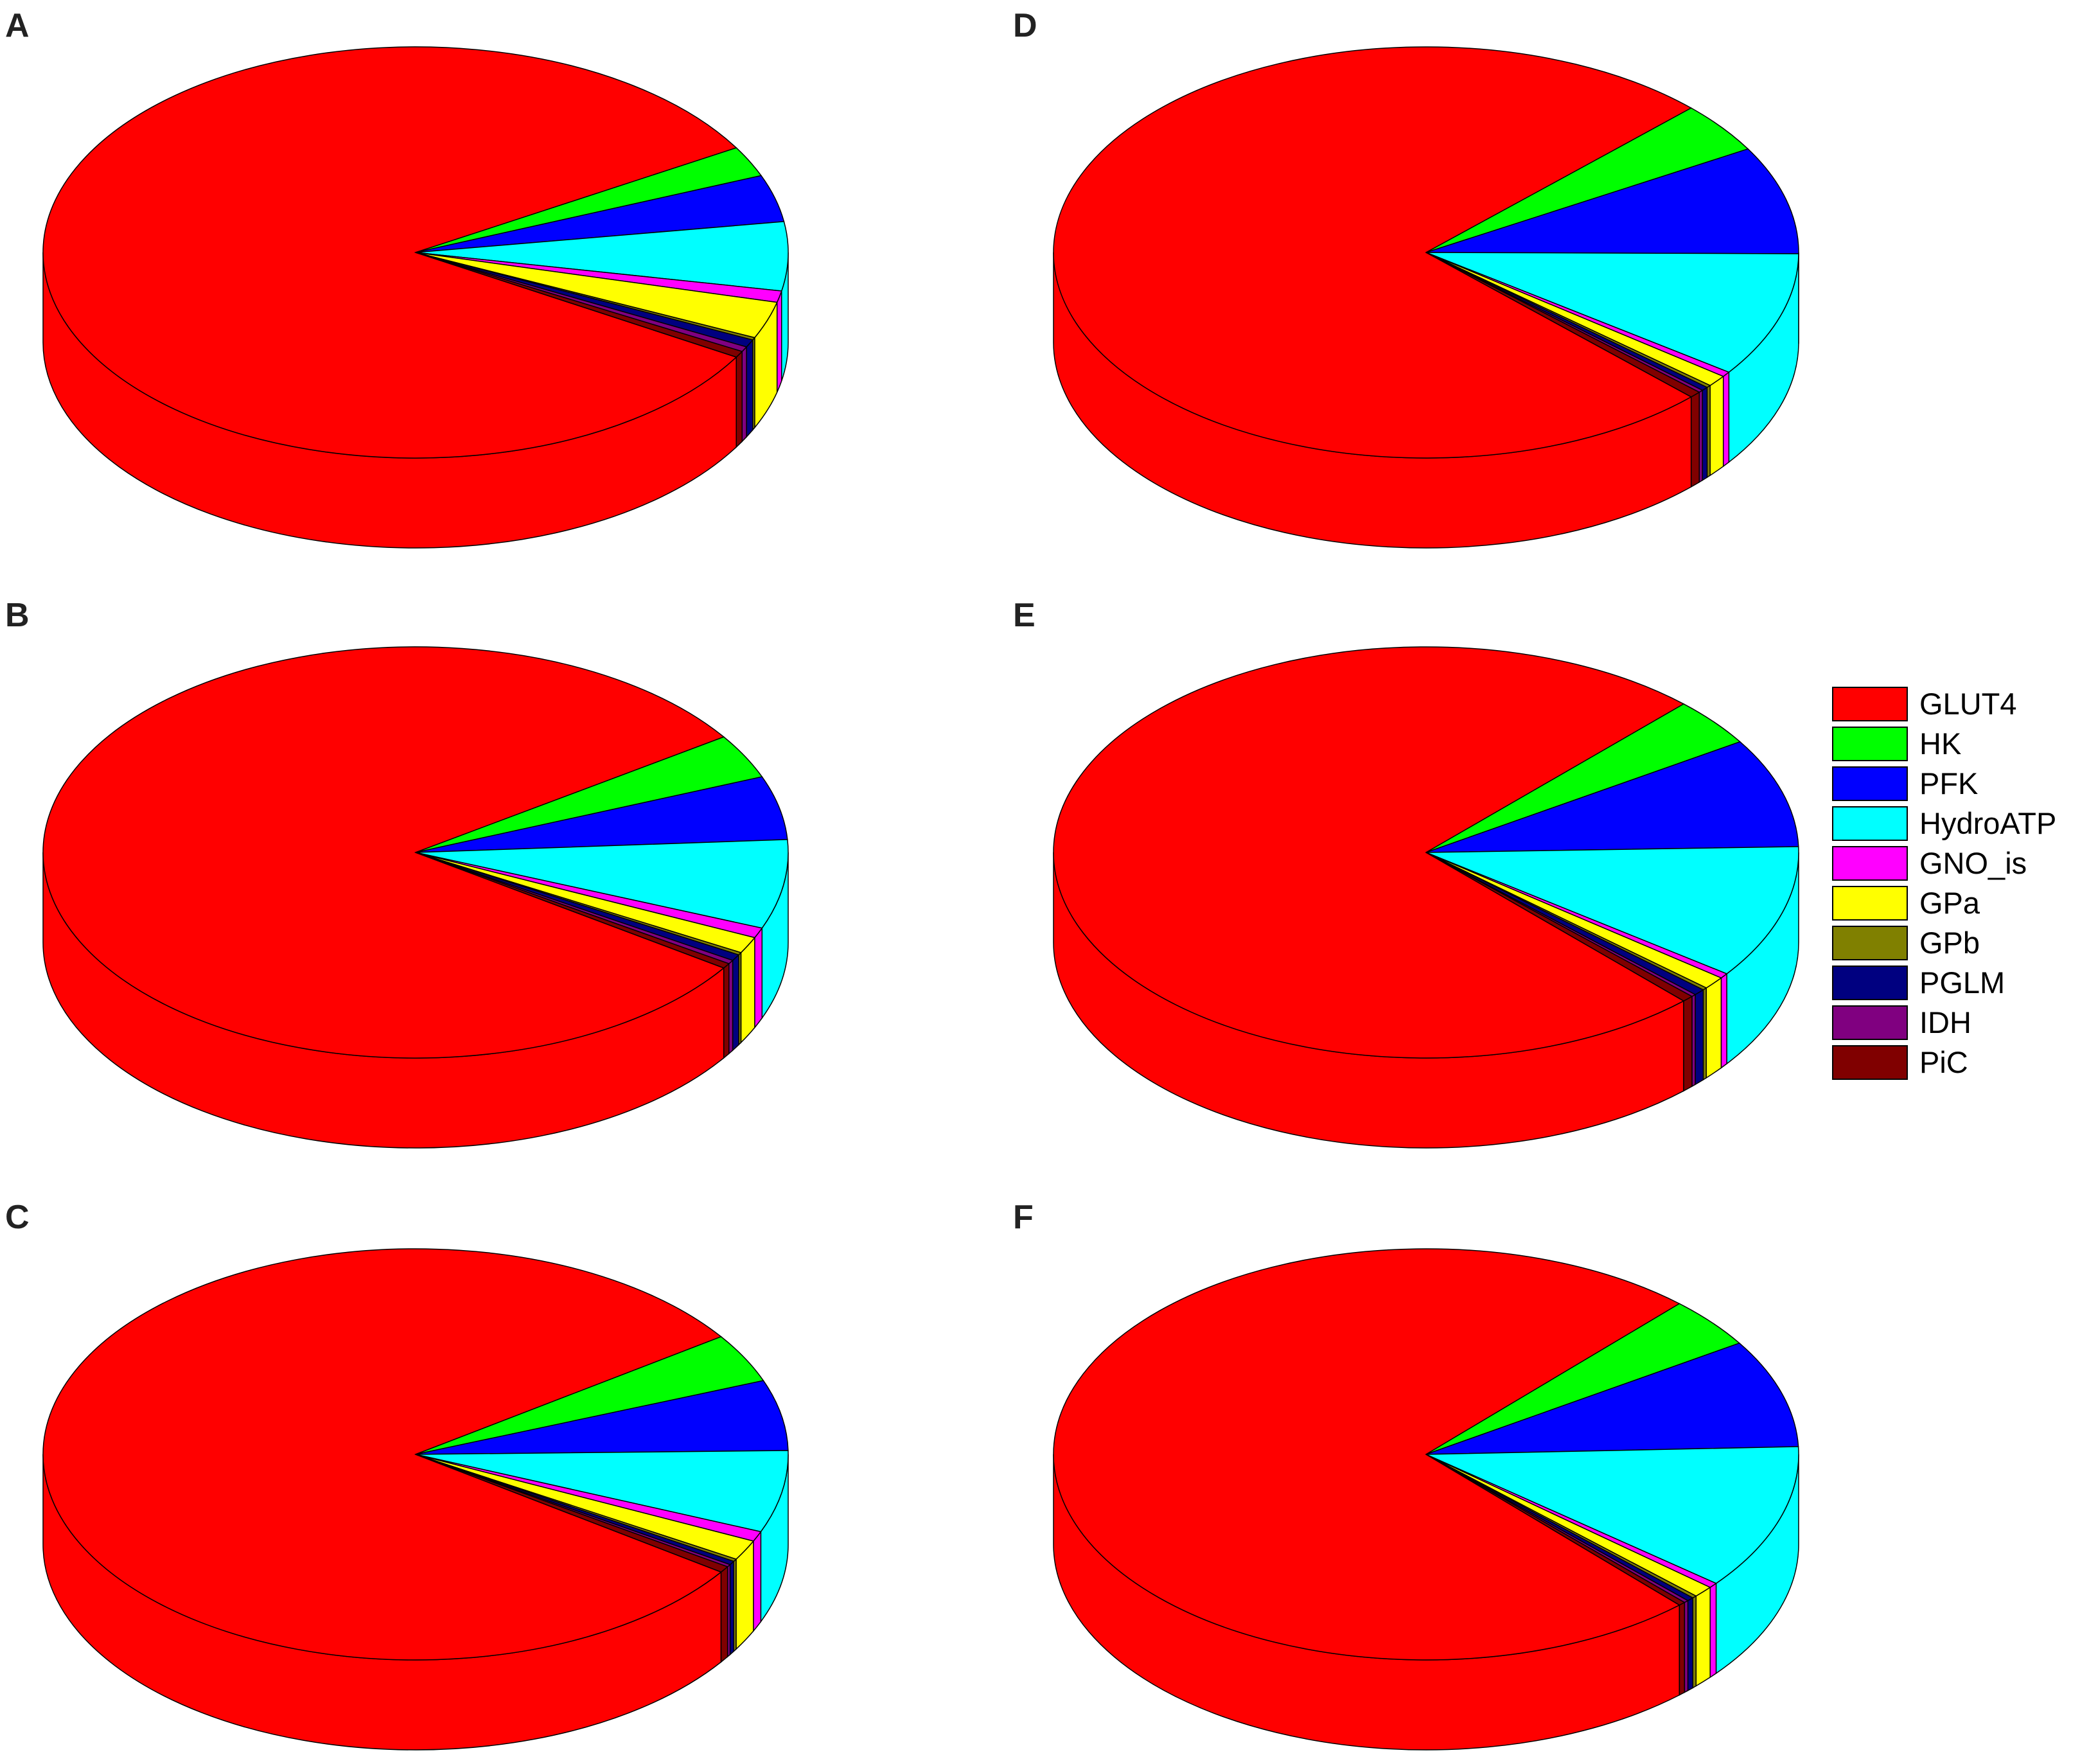 Image resolution: width=2080 pixels, height=1764 pixels. I want to click on panel-label-e: E, so click(1024, 615).